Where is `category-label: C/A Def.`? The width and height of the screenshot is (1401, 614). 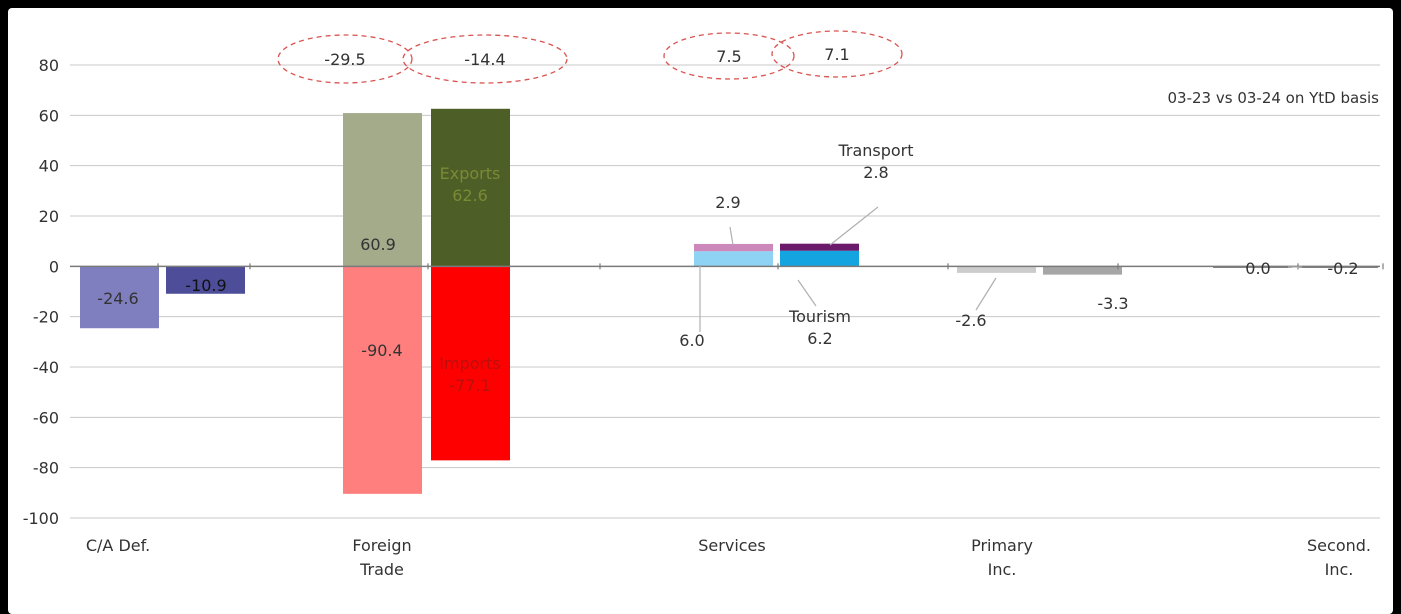
category-label: C/A Def. is located at coordinates (118, 545).